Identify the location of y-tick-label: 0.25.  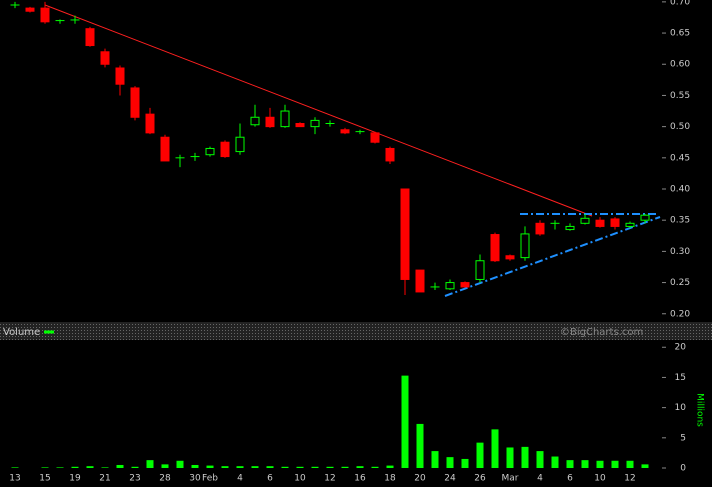
(680, 283).